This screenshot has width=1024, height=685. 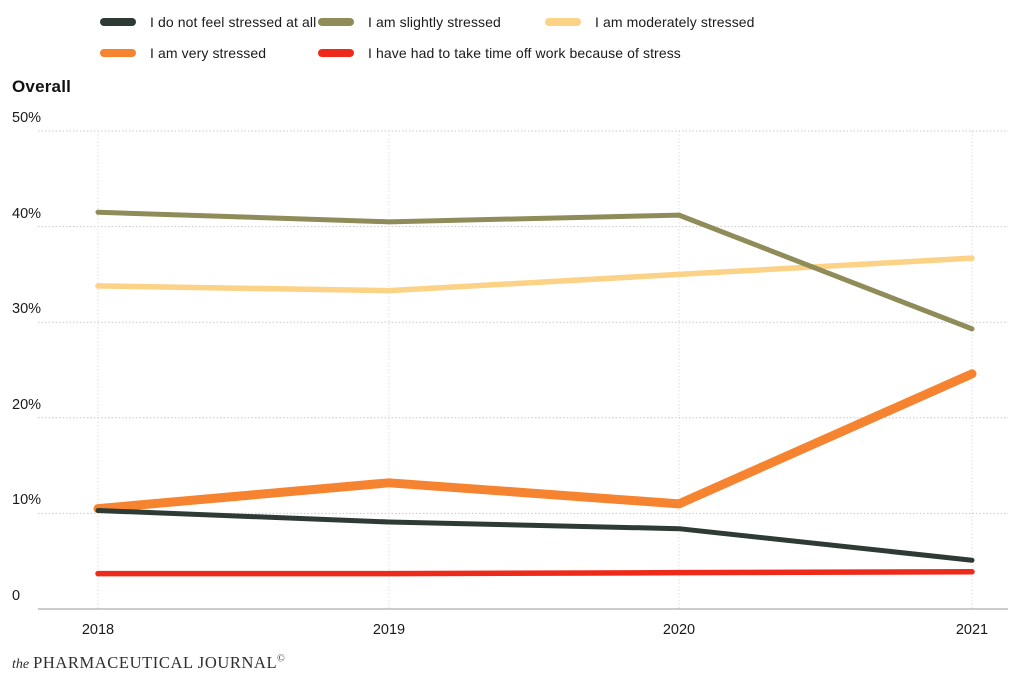 I want to click on legend-label: I am moderately stressed, so click(x=675, y=22).